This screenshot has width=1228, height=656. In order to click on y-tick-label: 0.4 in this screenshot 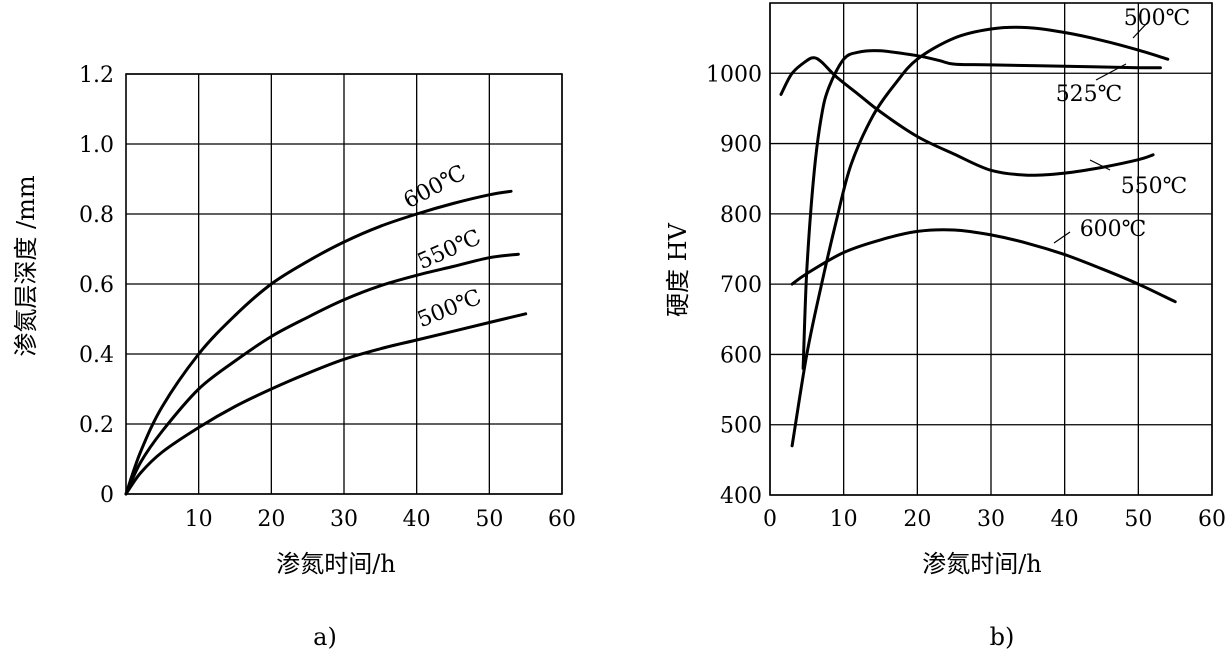, I will do `click(96, 355)`.